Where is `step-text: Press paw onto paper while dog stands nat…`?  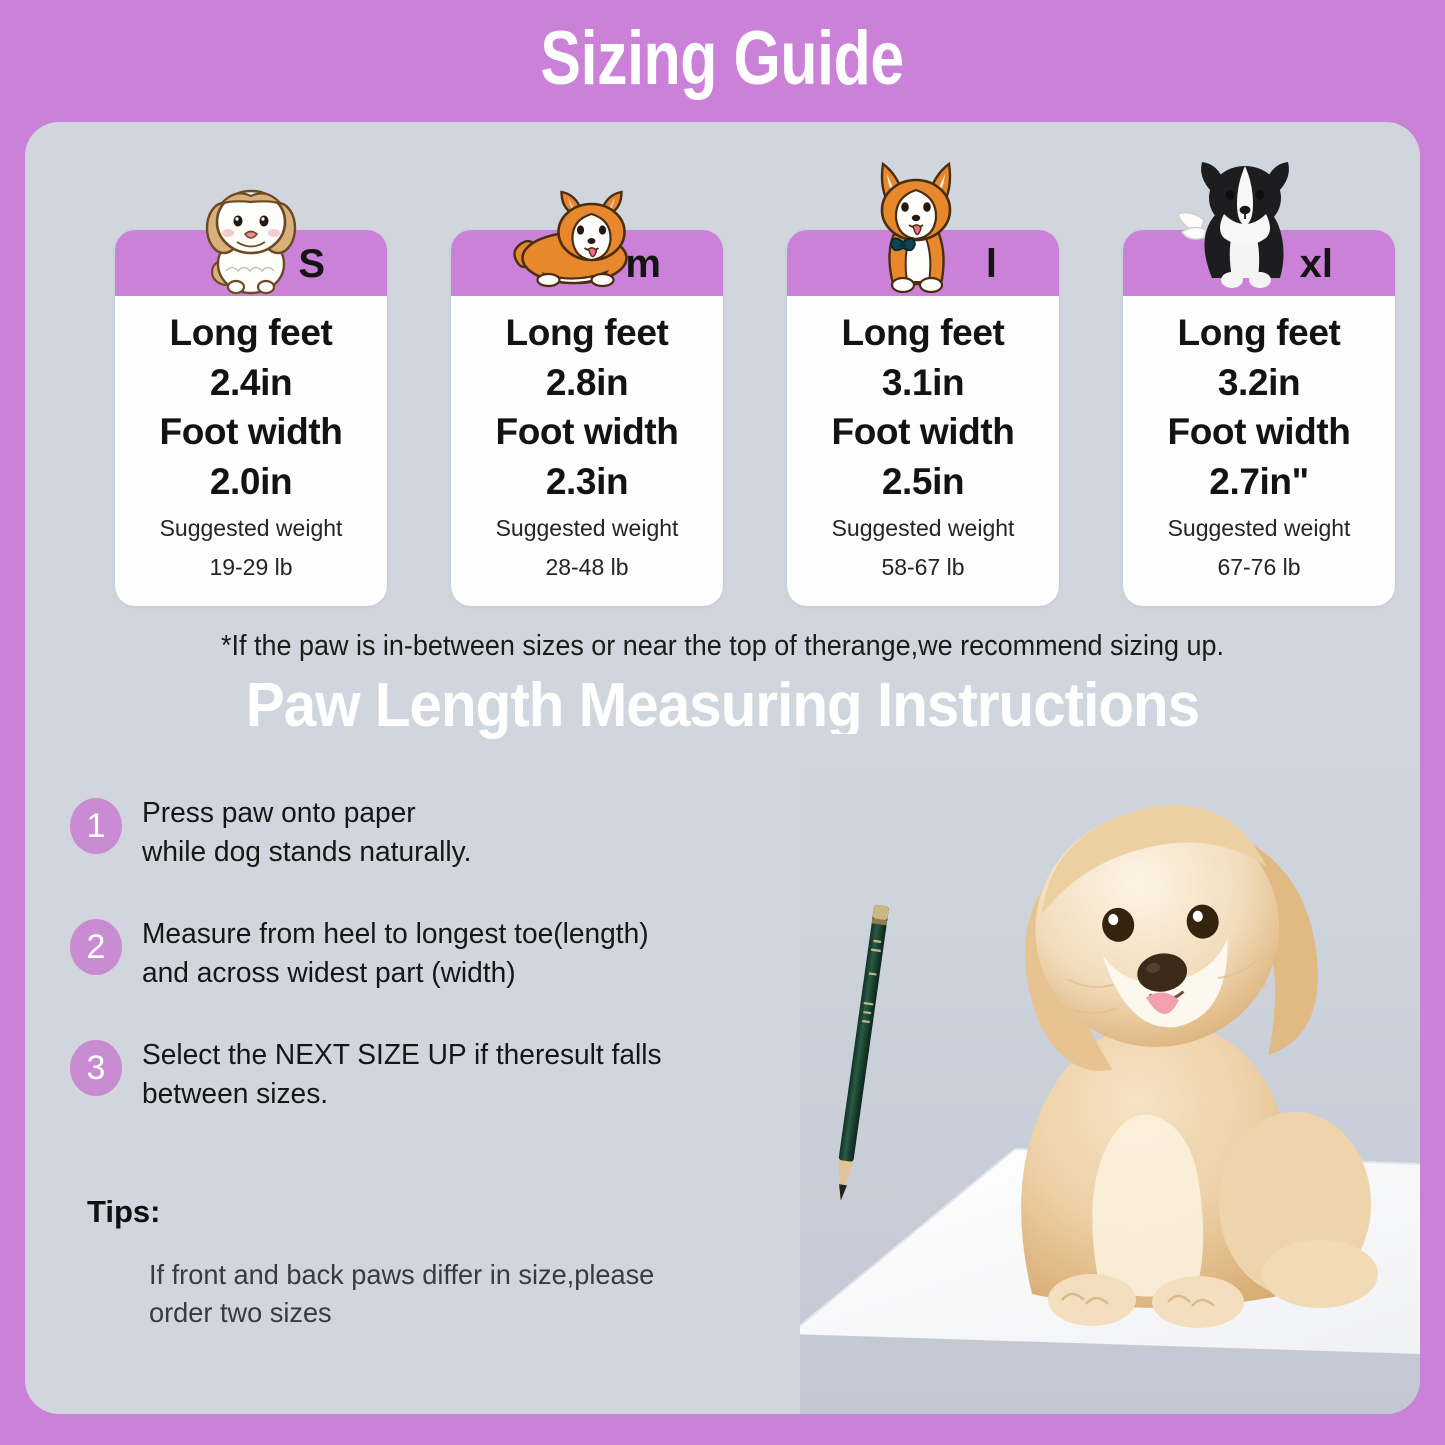
step-text: Press paw onto paper while dog stands nat… is located at coordinates (307, 832).